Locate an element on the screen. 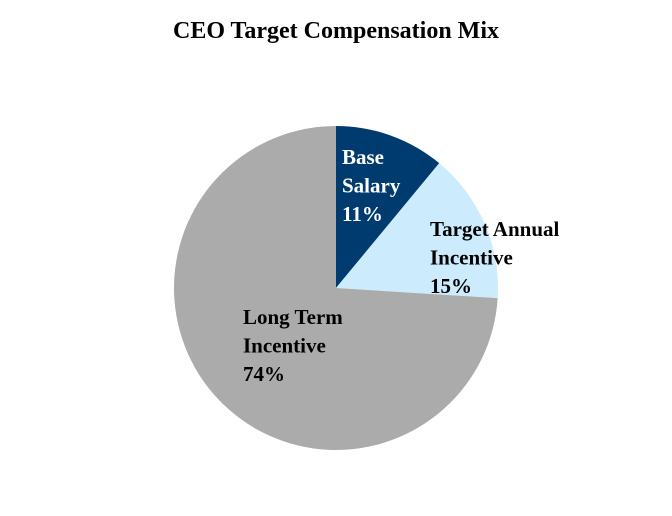 The image size is (672, 516). slice-name-line: Long Term is located at coordinates (293, 317).